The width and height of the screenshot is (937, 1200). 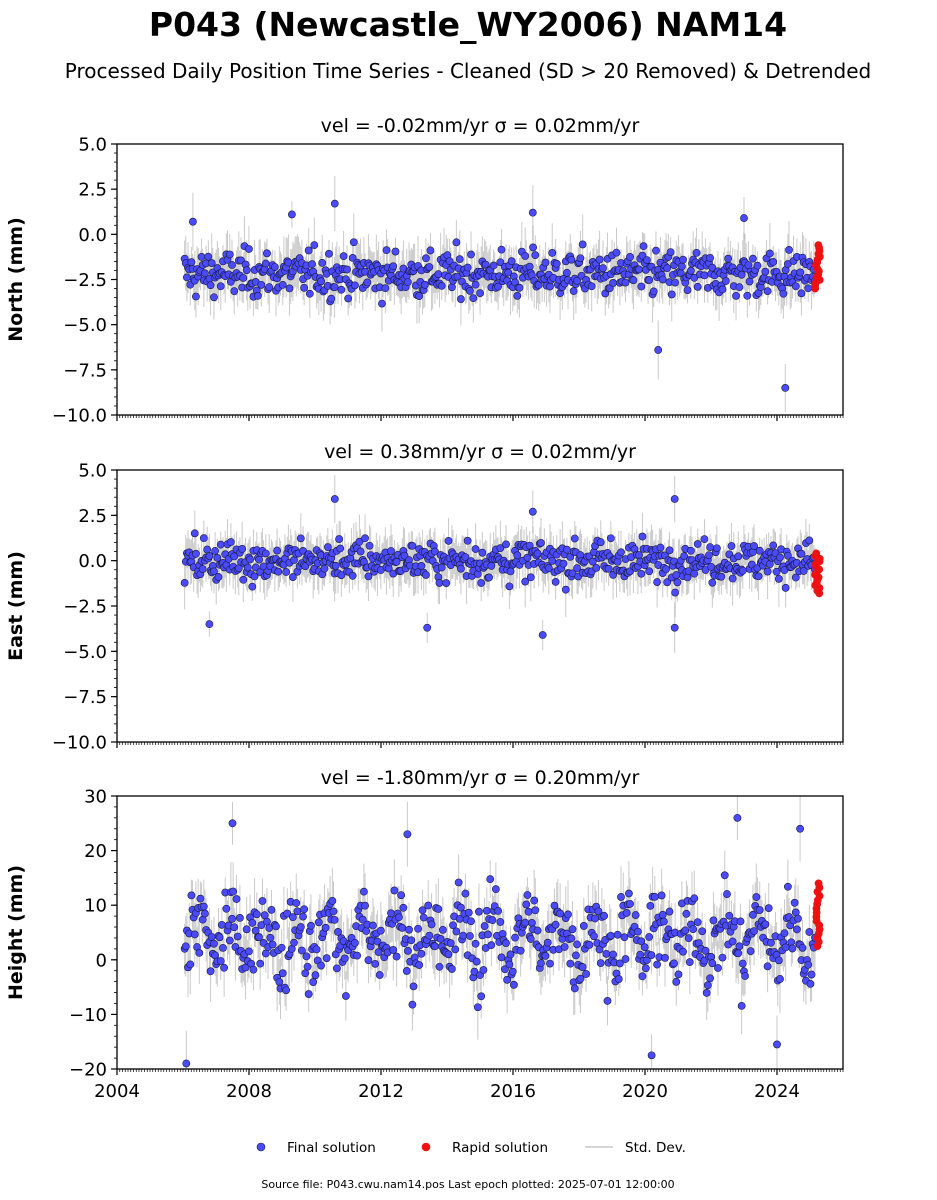 What do you see at coordinates (261, 1147) in the screenshot?
I see `legend-final-marker` at bounding box center [261, 1147].